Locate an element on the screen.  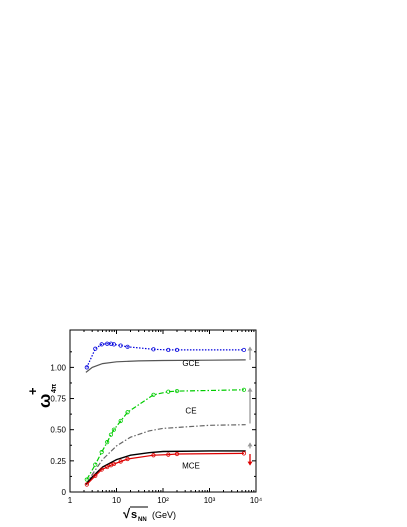
x-axis-base: s is located at coordinates (134, 515).